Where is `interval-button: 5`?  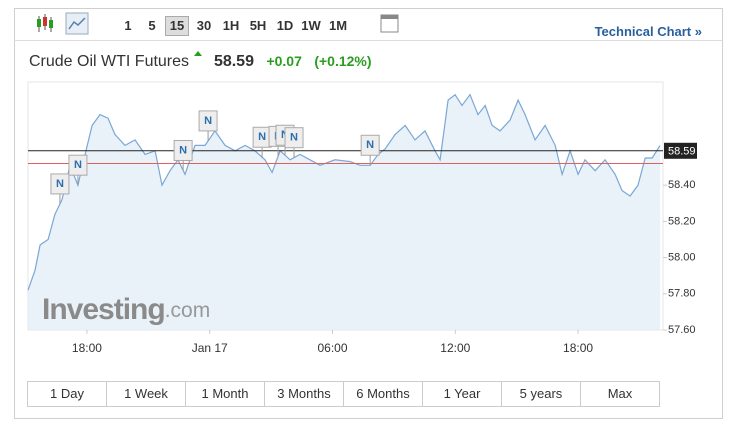
interval-button: 5 is located at coordinates (152, 25).